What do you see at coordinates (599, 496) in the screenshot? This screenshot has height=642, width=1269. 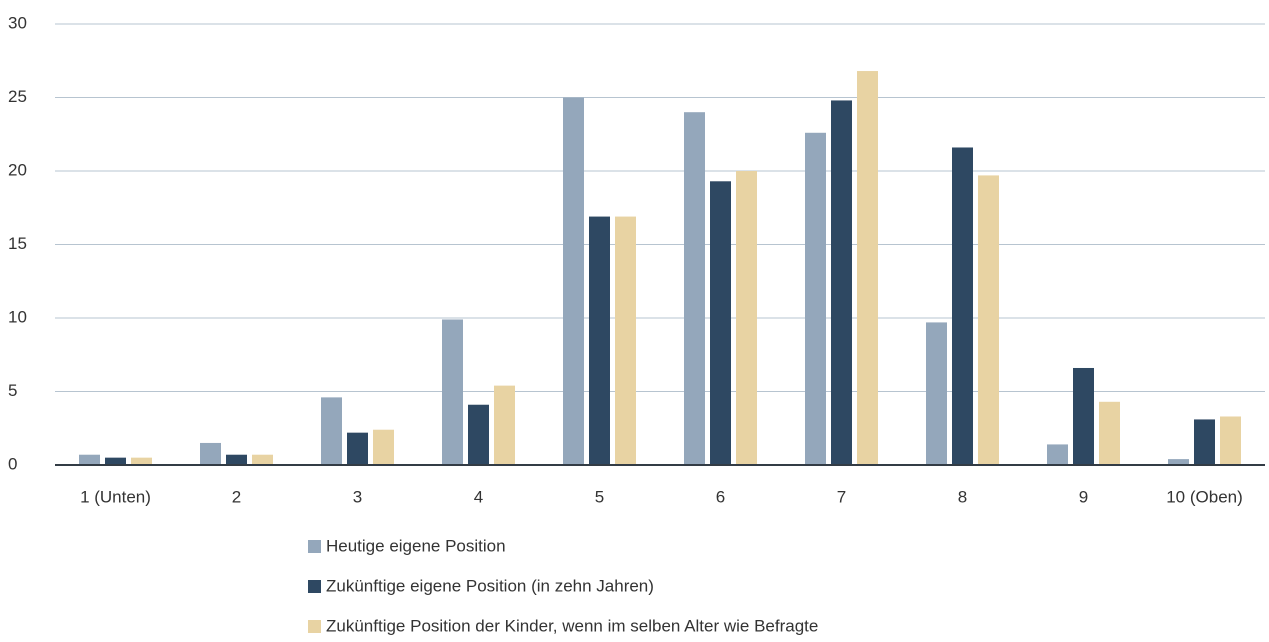 I see `x-tick-label: 5` at bounding box center [599, 496].